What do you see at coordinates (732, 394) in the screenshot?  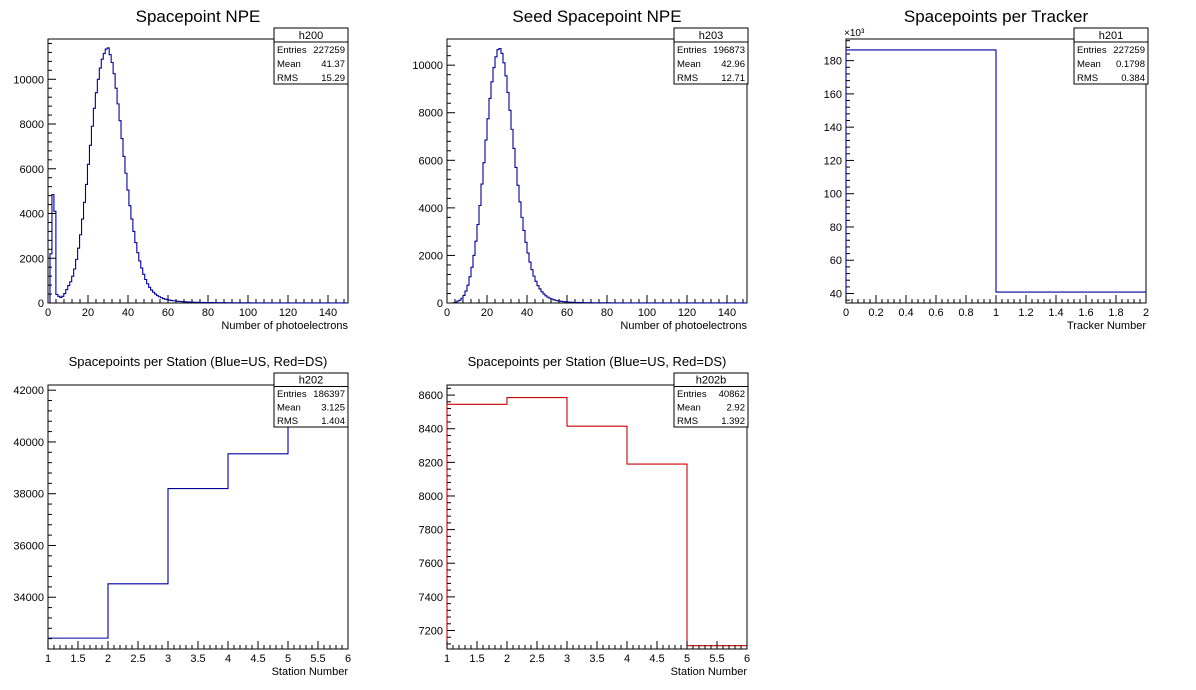 I see `stats-row-value: 40862` at bounding box center [732, 394].